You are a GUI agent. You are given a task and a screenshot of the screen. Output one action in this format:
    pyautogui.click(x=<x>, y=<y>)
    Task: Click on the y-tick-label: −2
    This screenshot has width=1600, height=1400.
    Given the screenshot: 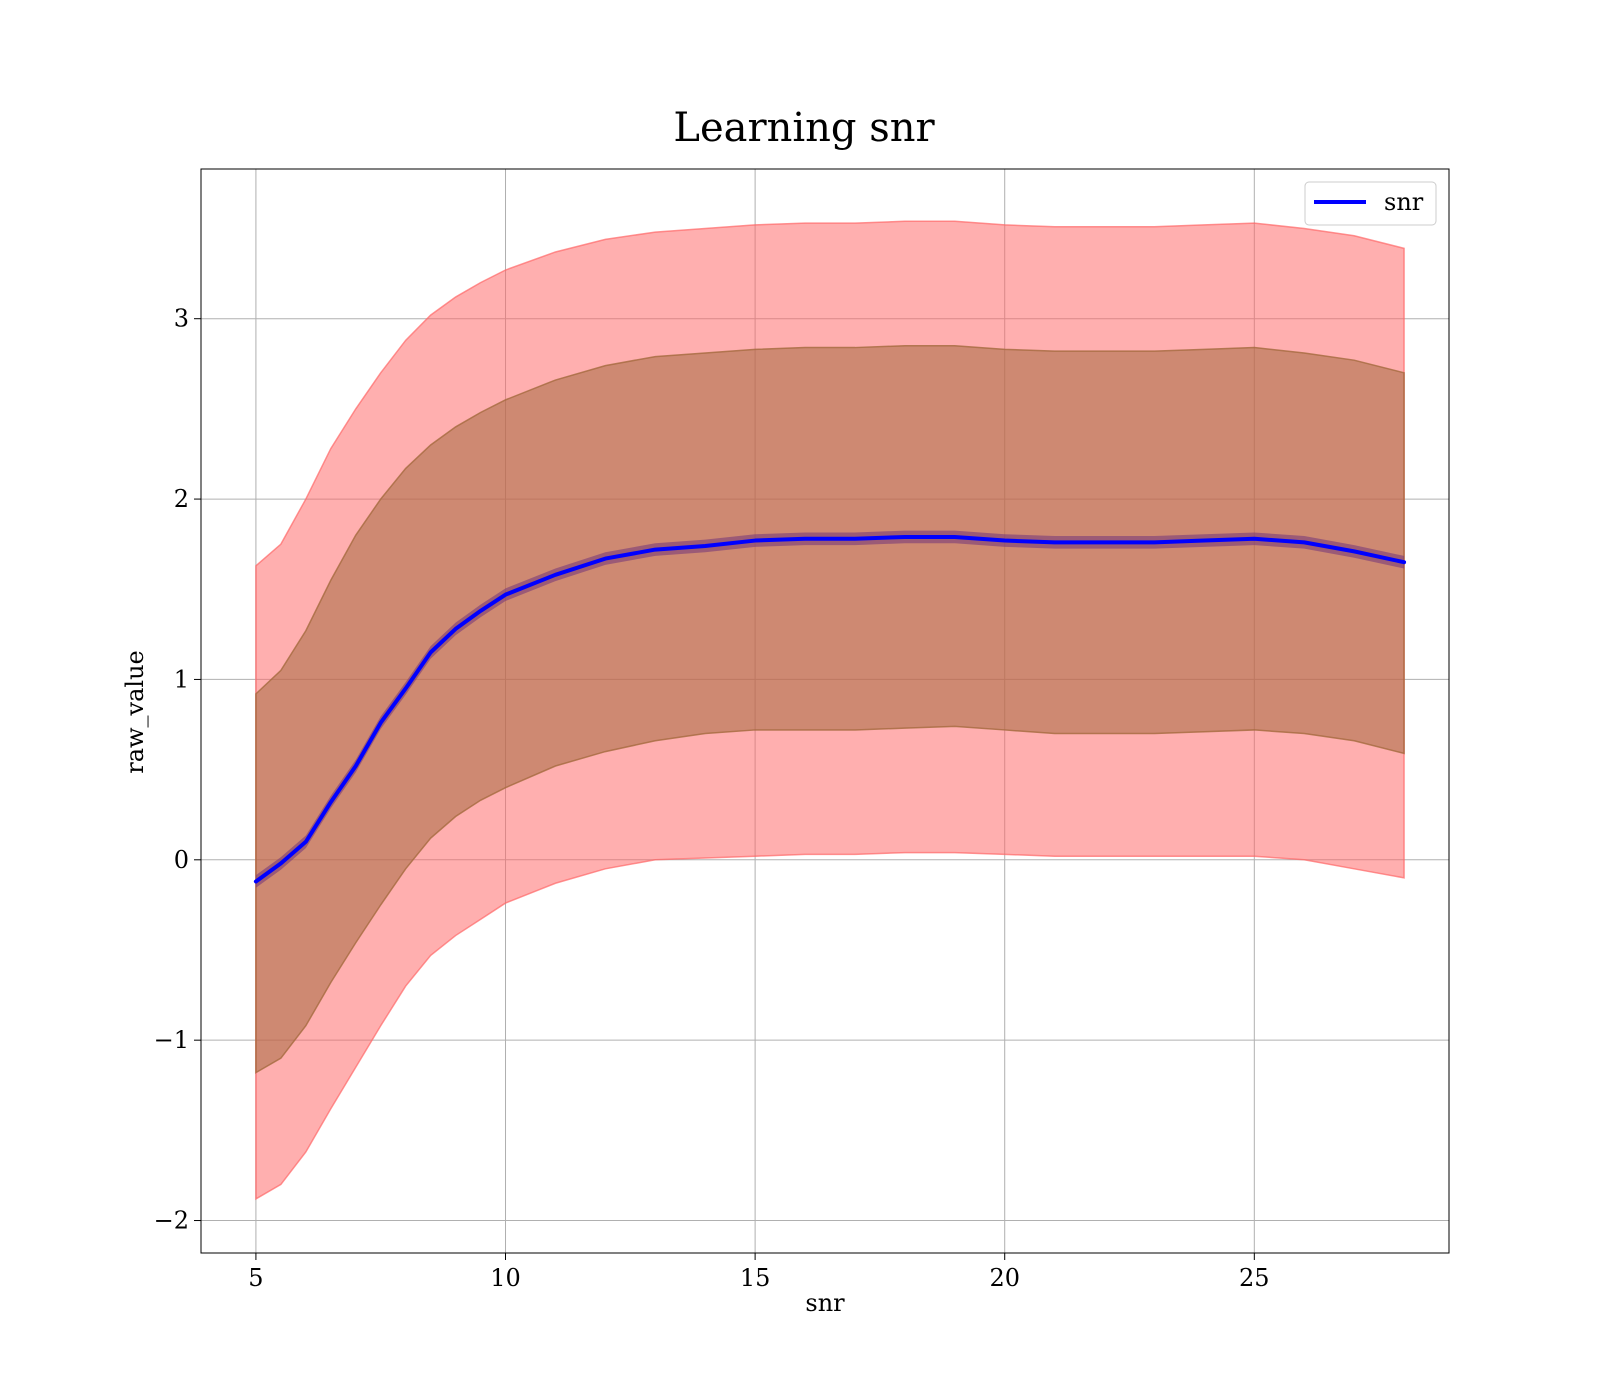 What is the action you would take?
    pyautogui.click(x=171, y=1221)
    